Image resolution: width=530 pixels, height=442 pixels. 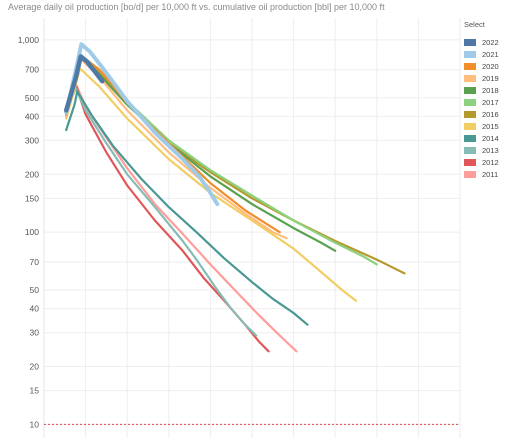 I want to click on y-tick-label: 500, so click(x=32, y=98).